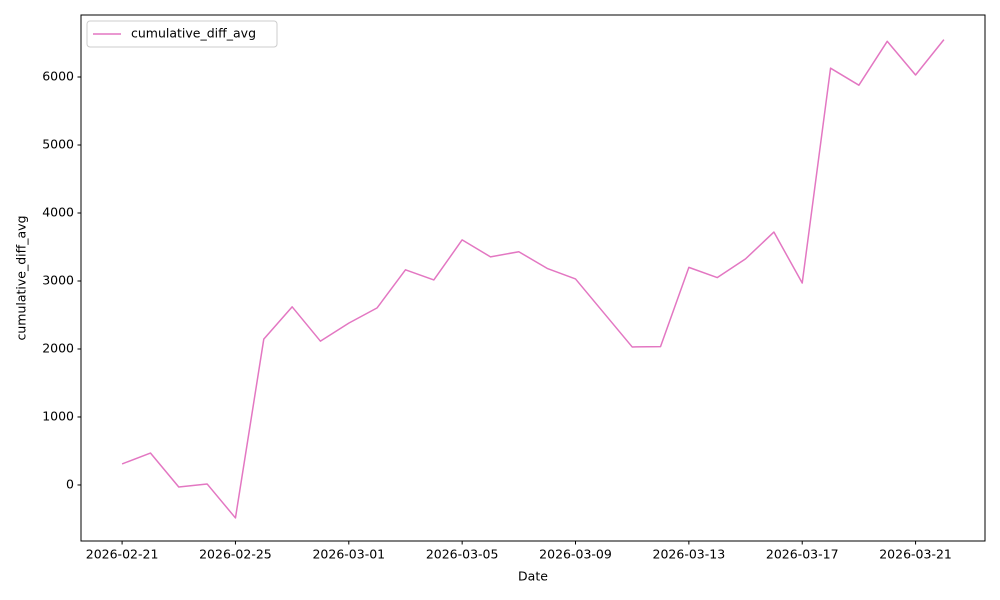 Image resolution: width=1000 pixels, height=600 pixels. Describe the element at coordinates (21, 278) in the screenshot. I see `y-axis-label: cumulative_diff_avg` at that location.